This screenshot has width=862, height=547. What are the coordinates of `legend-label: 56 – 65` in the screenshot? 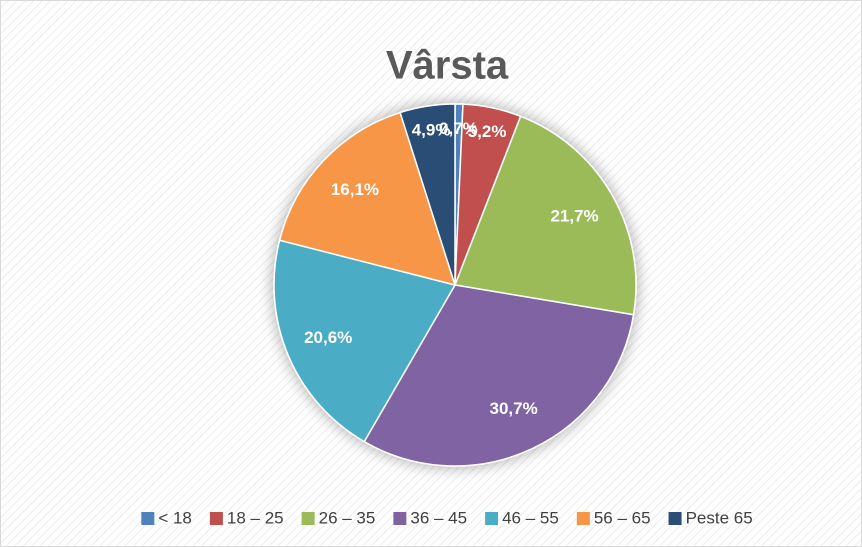 It's located at (622, 517).